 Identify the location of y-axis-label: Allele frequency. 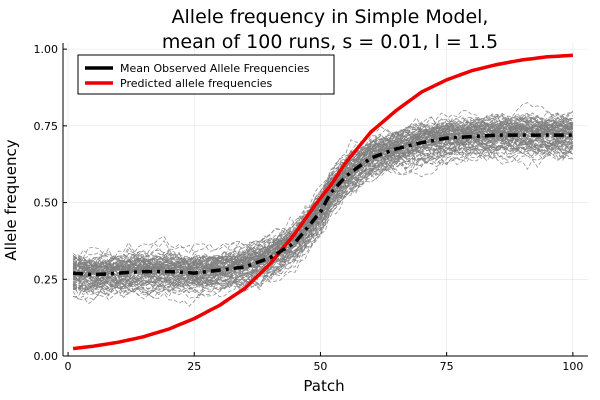
(11, 199).